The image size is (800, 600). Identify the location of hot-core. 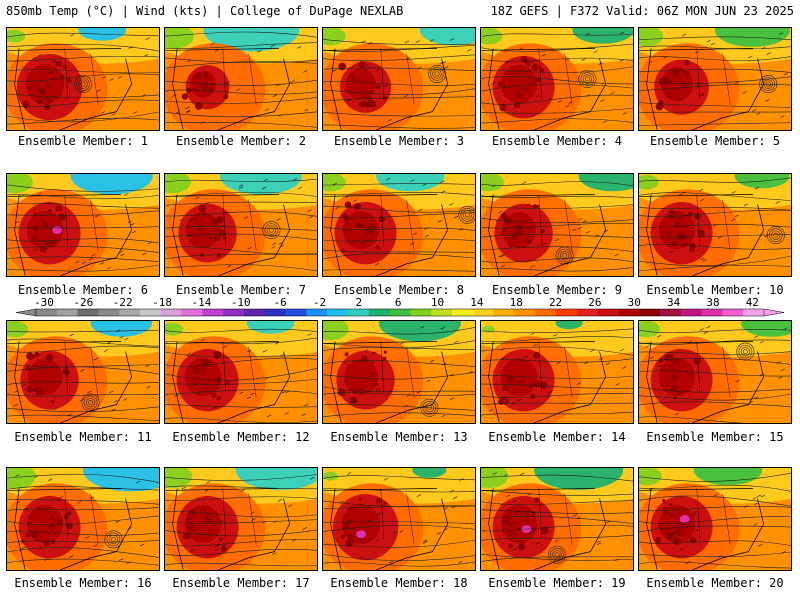
(203, 377).